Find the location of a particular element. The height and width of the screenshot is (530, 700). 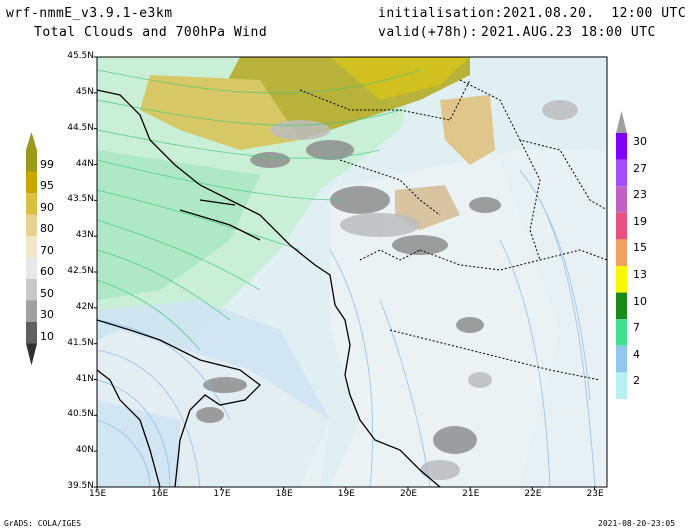

wind-colorbar-label: 23 is located at coordinates (640, 195).